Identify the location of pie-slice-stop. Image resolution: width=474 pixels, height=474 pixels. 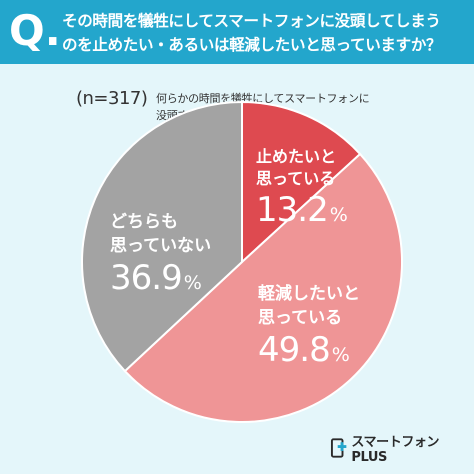
(301, 182).